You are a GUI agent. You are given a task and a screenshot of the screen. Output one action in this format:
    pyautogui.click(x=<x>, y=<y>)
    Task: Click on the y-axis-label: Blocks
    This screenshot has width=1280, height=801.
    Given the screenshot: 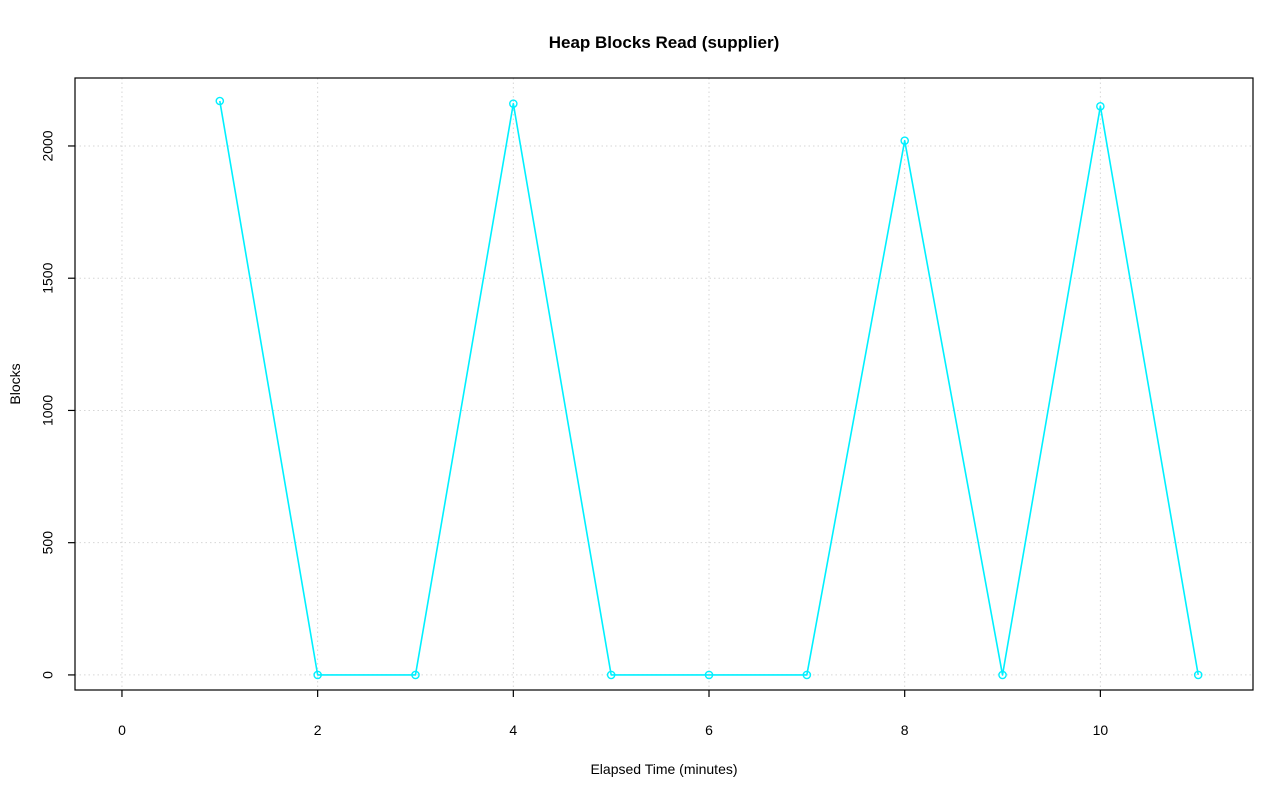 What is the action you would take?
    pyautogui.click(x=15, y=383)
    